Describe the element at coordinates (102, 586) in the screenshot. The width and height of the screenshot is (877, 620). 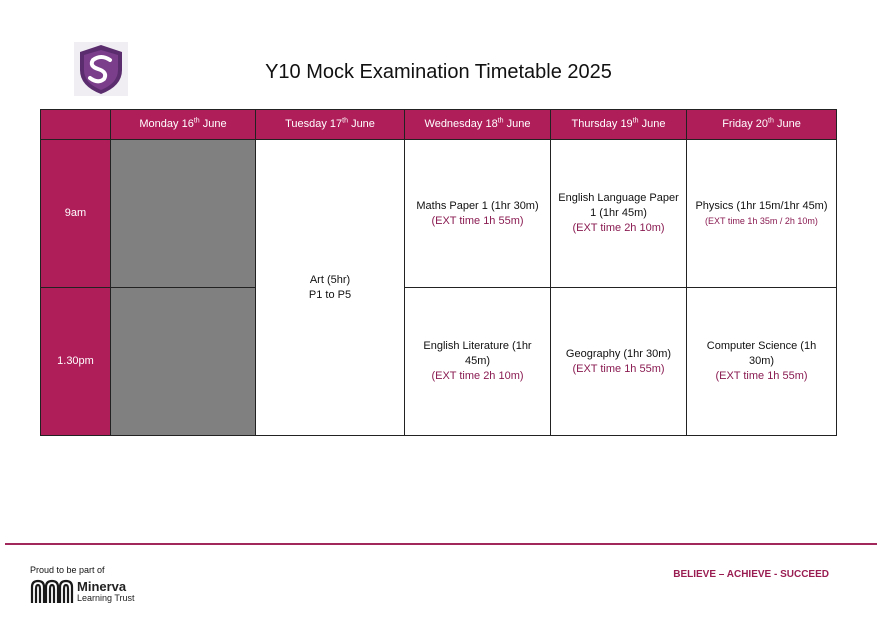
I see `trust-name: Minerva` at that location.